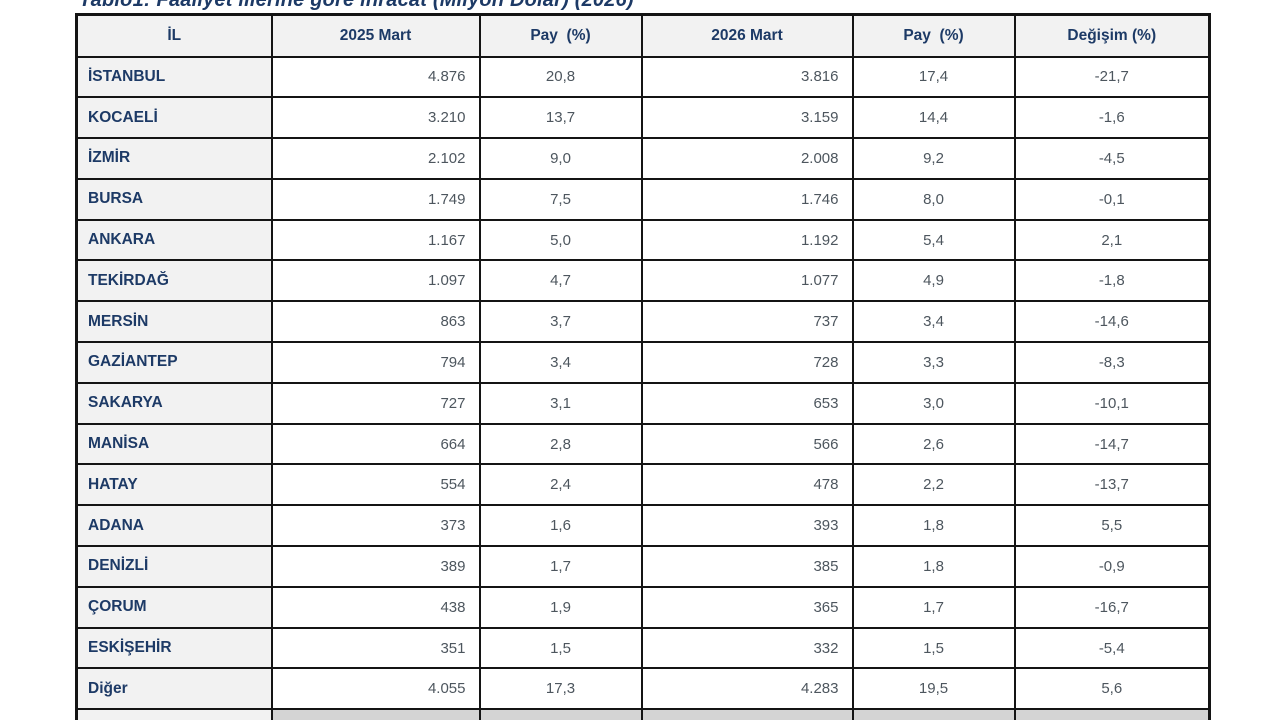 The height and width of the screenshot is (720, 1280). What do you see at coordinates (1112, 648) in the screenshot?
I see `value-cell: -5,4` at bounding box center [1112, 648].